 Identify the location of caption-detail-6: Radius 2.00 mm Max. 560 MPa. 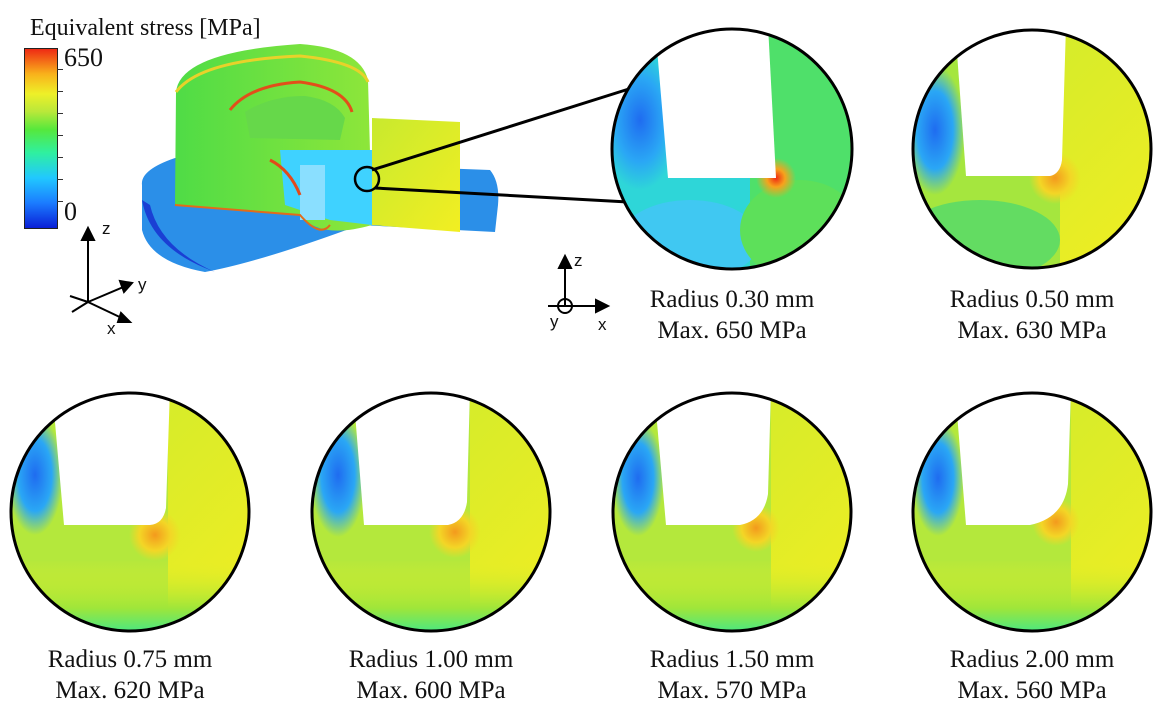
(1032, 675).